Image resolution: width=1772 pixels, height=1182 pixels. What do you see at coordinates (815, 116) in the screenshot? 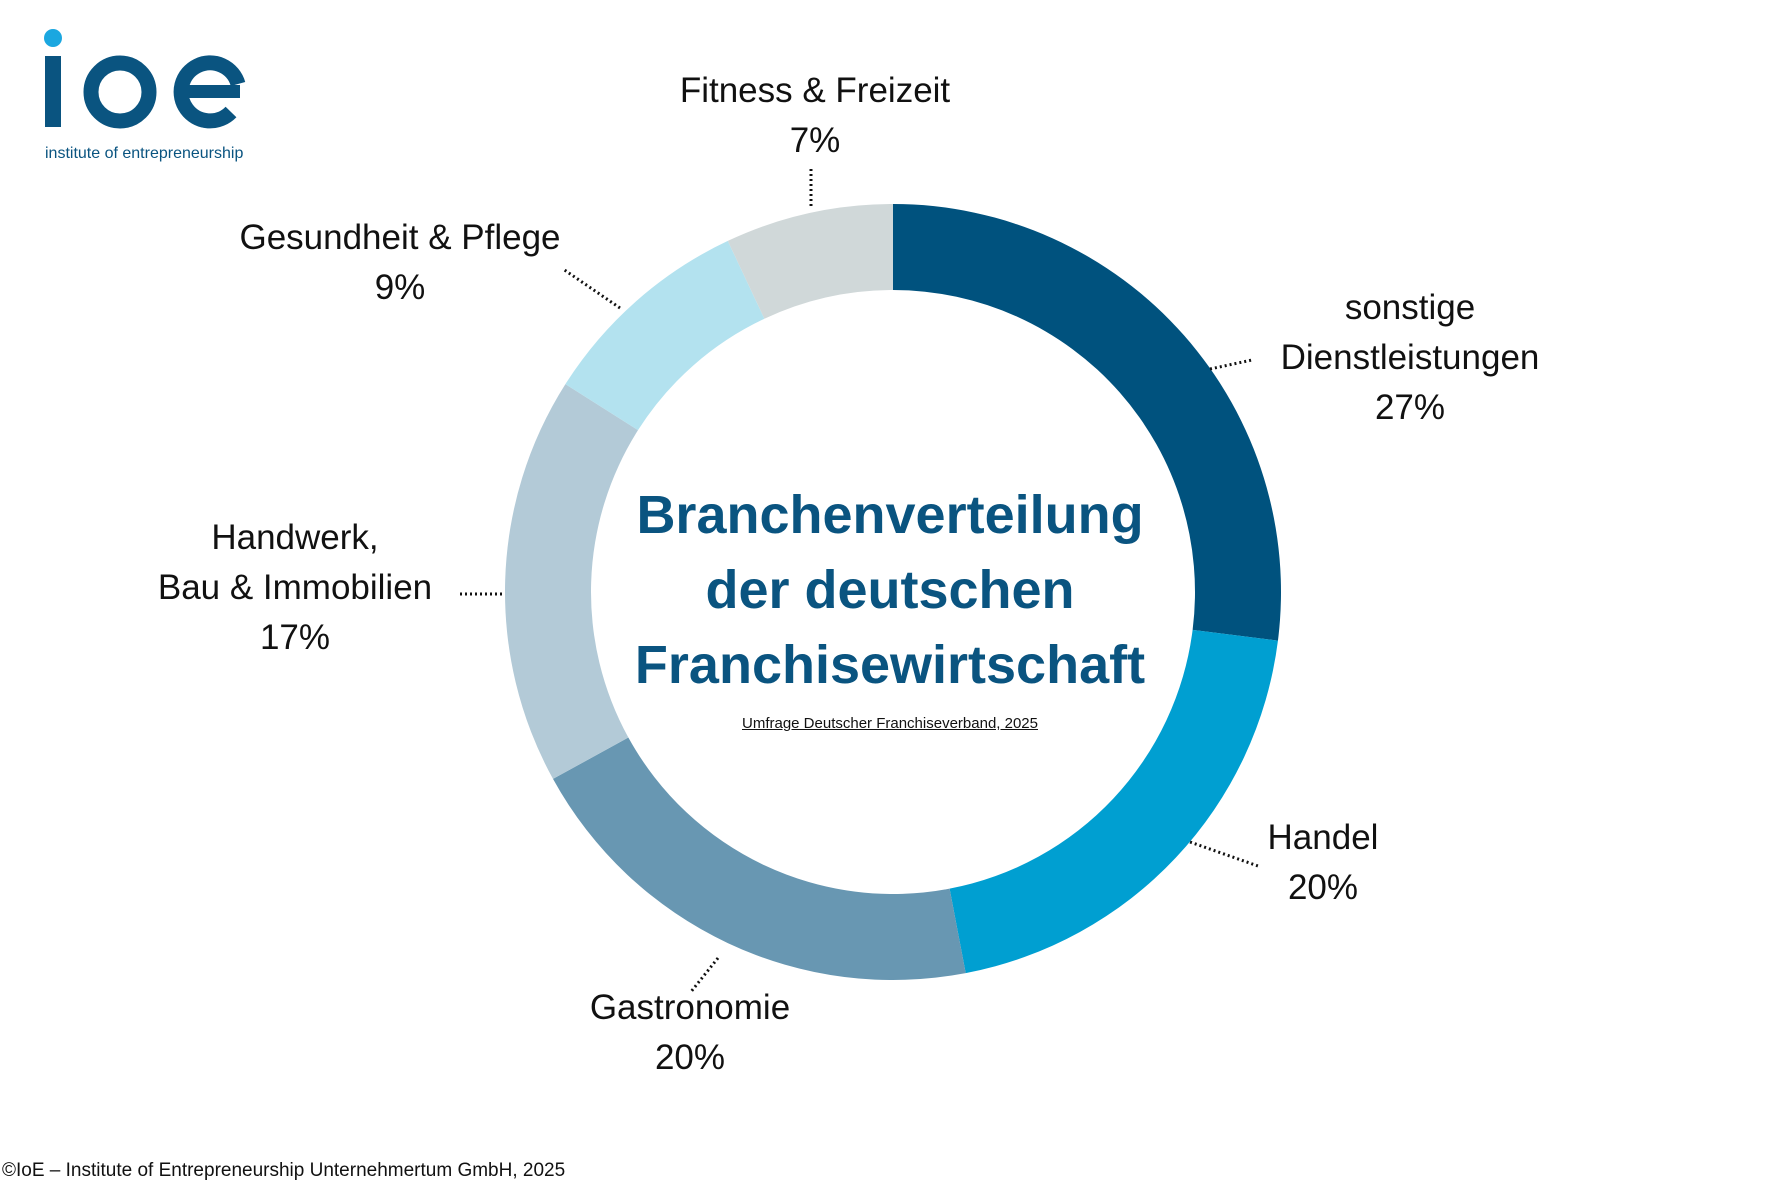
I see `slice-label-fitness-freizeit: Fitness & Freizeit 7%` at bounding box center [815, 116].